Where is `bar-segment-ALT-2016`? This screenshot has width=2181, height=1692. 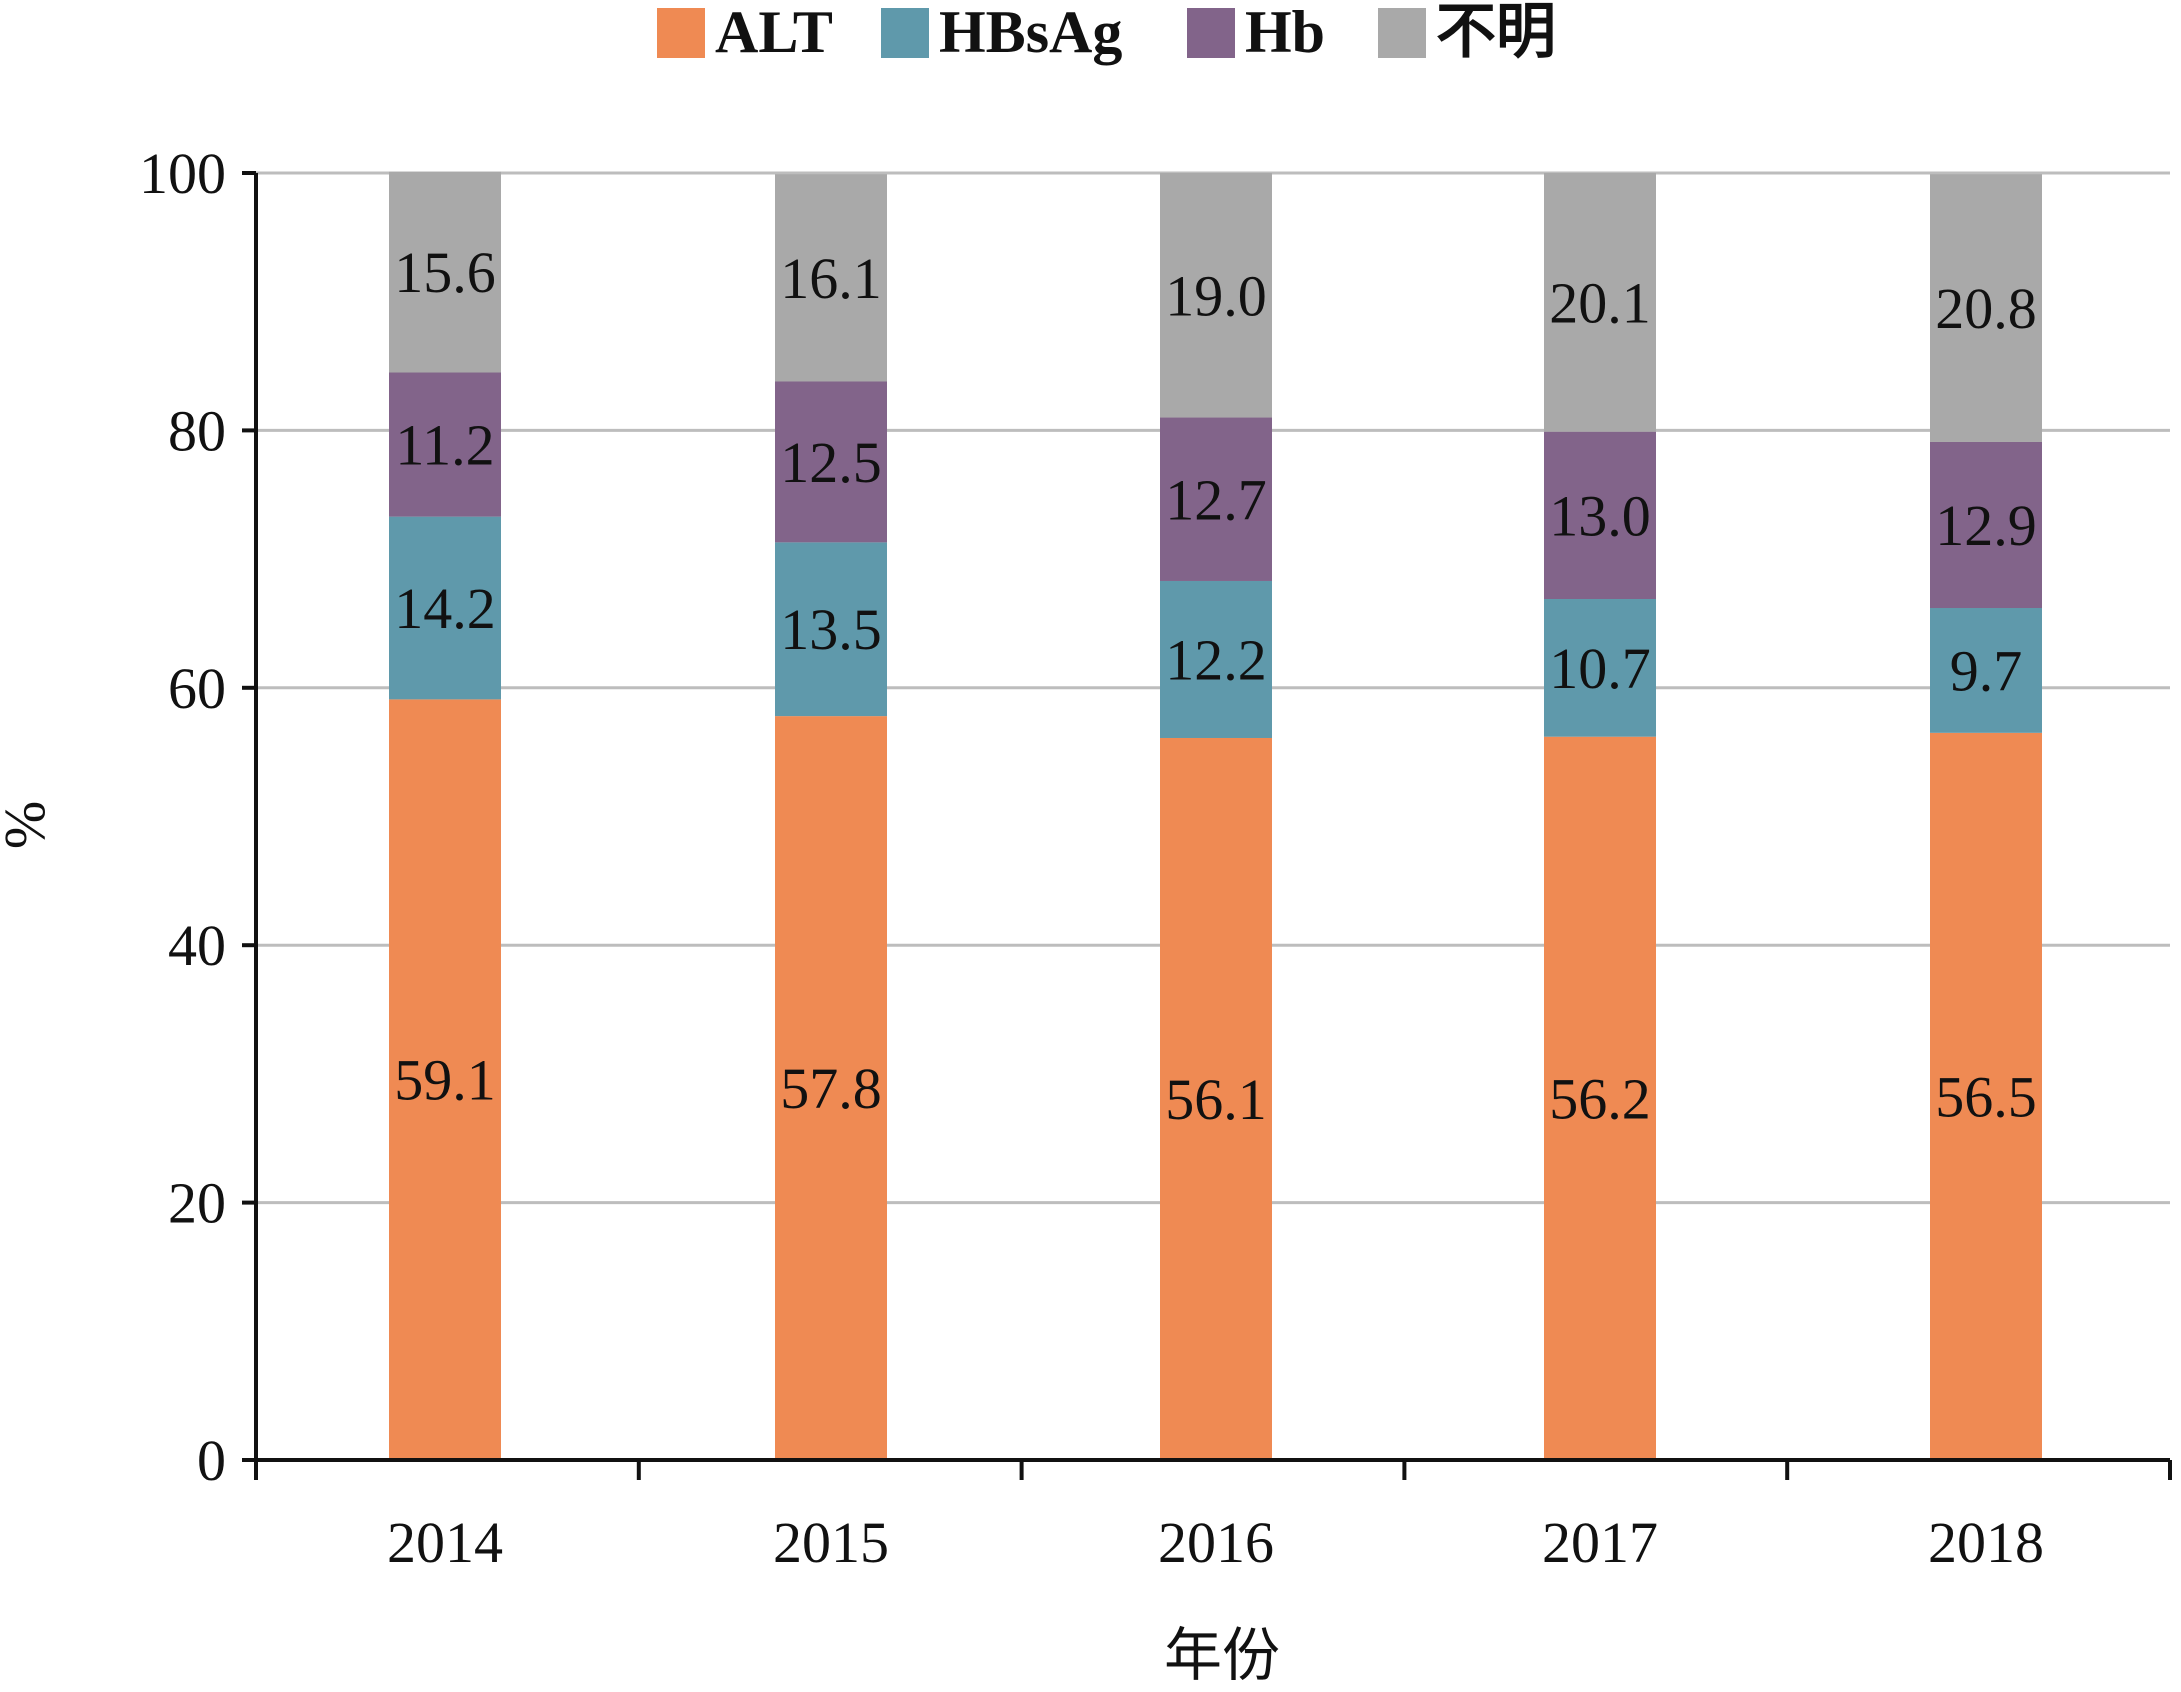 bar-segment-ALT-2016 is located at coordinates (1216, 1098).